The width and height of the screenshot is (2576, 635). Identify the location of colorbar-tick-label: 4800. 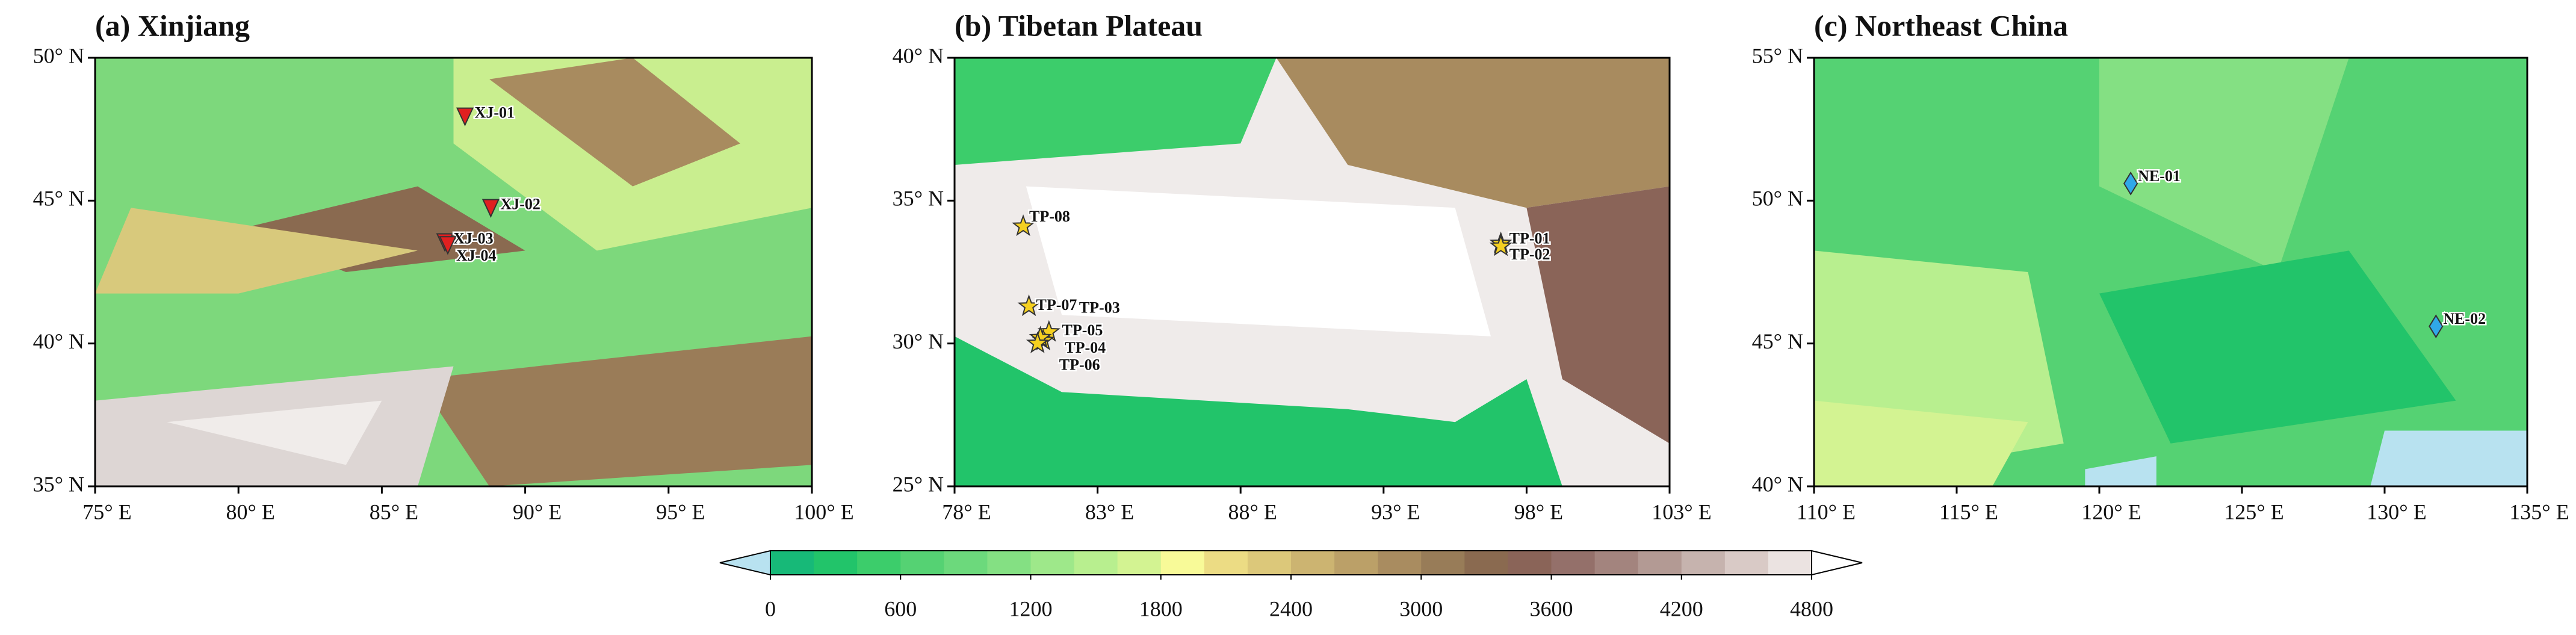
(1812, 608).